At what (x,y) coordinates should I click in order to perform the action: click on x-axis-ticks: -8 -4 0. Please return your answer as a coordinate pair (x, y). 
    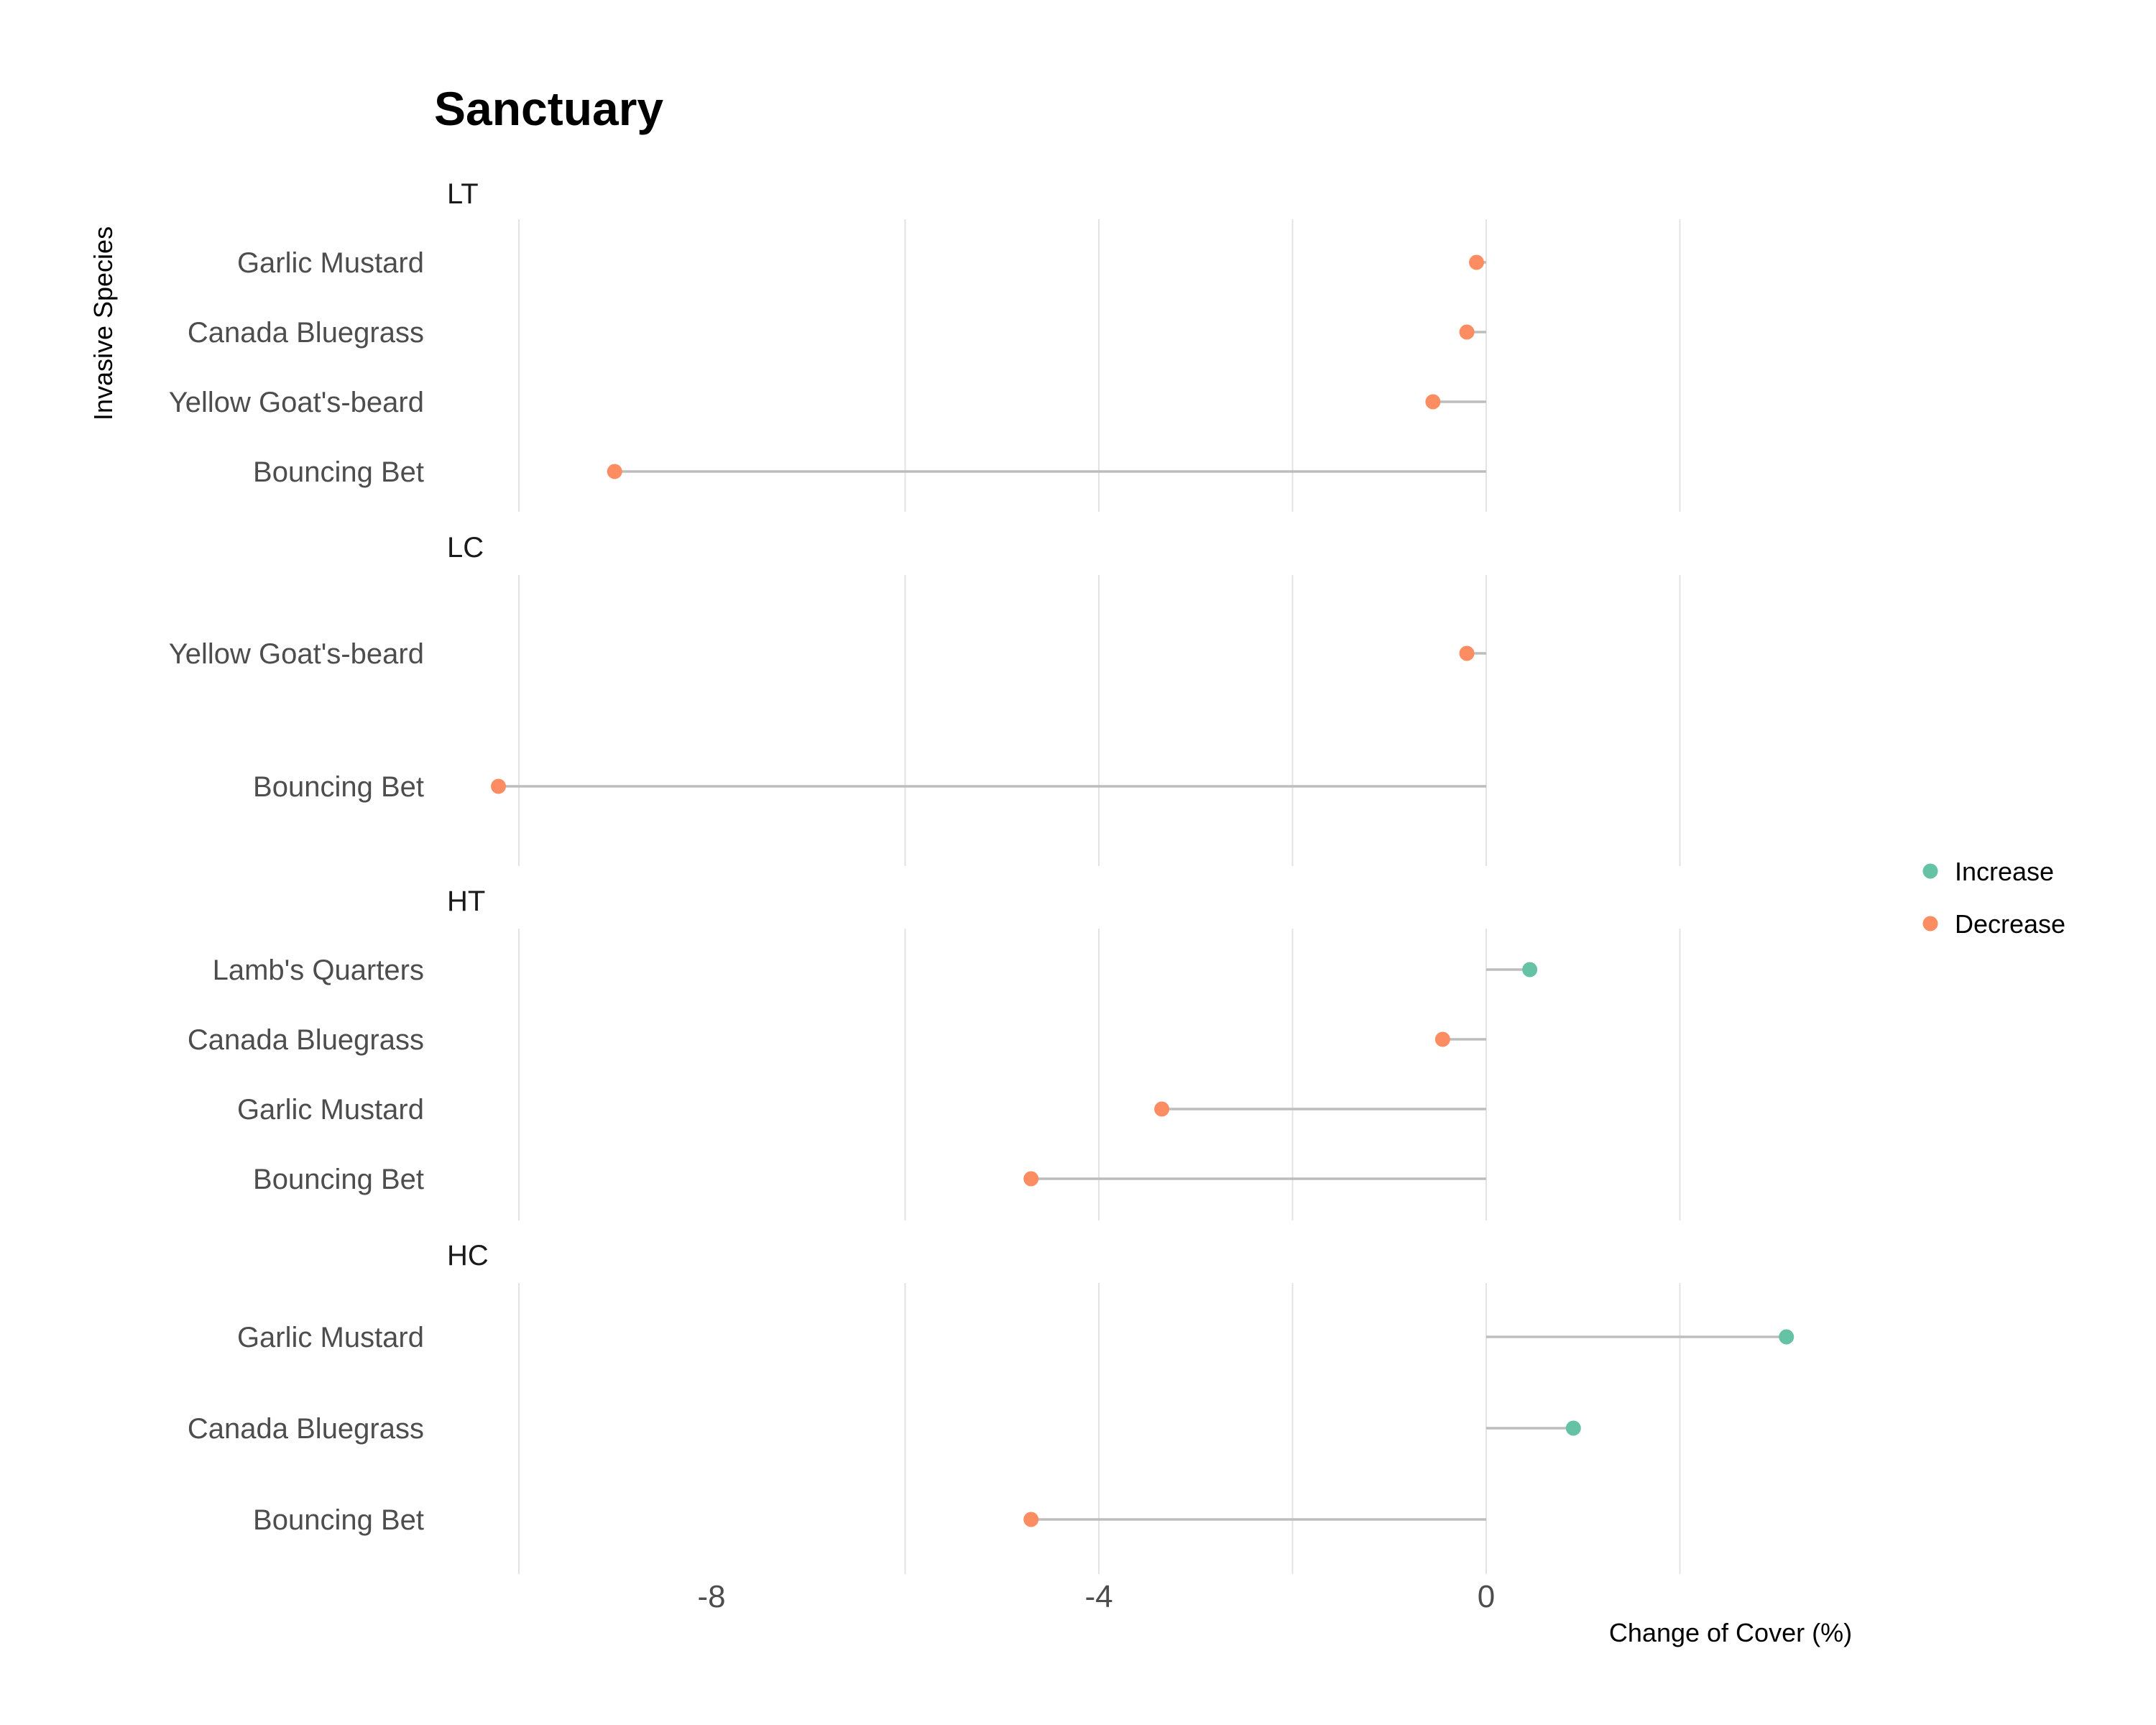
    Looking at the image, I should click on (1096, 1596).